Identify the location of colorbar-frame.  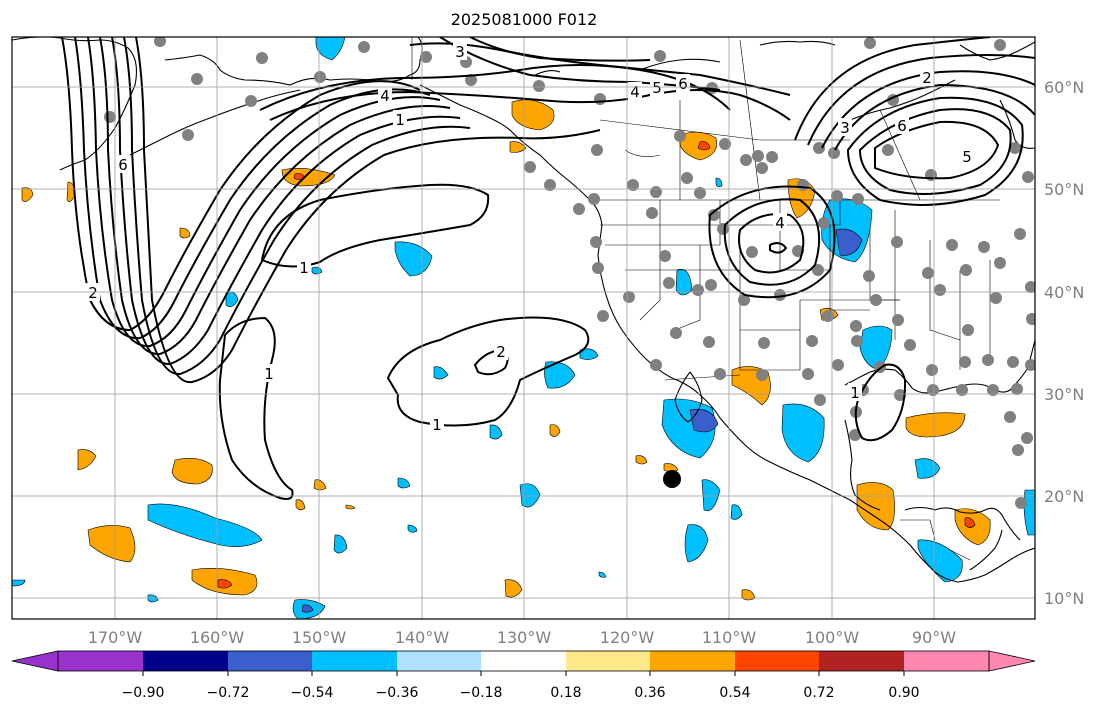
(523, 661).